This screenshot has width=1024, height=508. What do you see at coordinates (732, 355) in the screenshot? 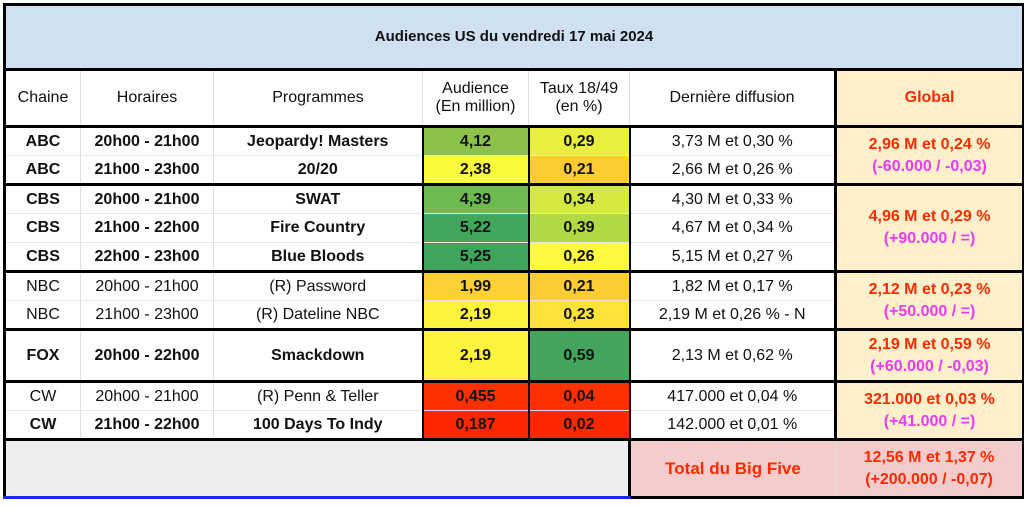
I see `cell-derniere: 2,13 M et 0,62 %` at bounding box center [732, 355].